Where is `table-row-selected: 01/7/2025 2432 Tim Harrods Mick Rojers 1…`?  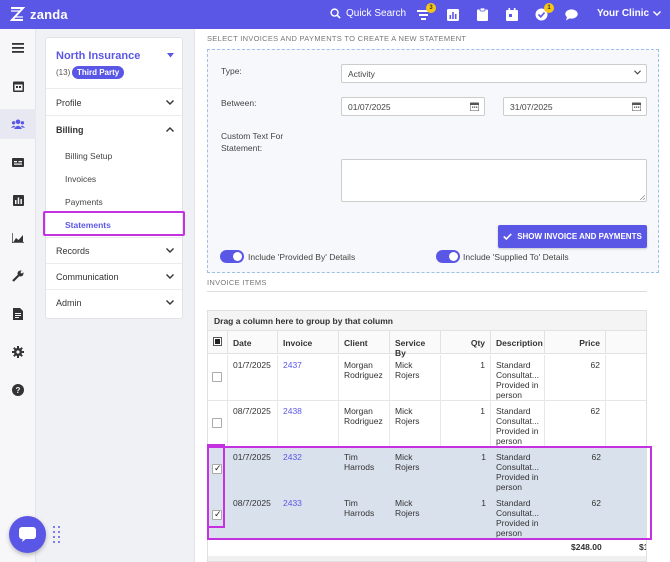 table-row-selected: 01/7/2025 2432 Tim Harrods Mick Rojers 1… is located at coordinates (427, 470).